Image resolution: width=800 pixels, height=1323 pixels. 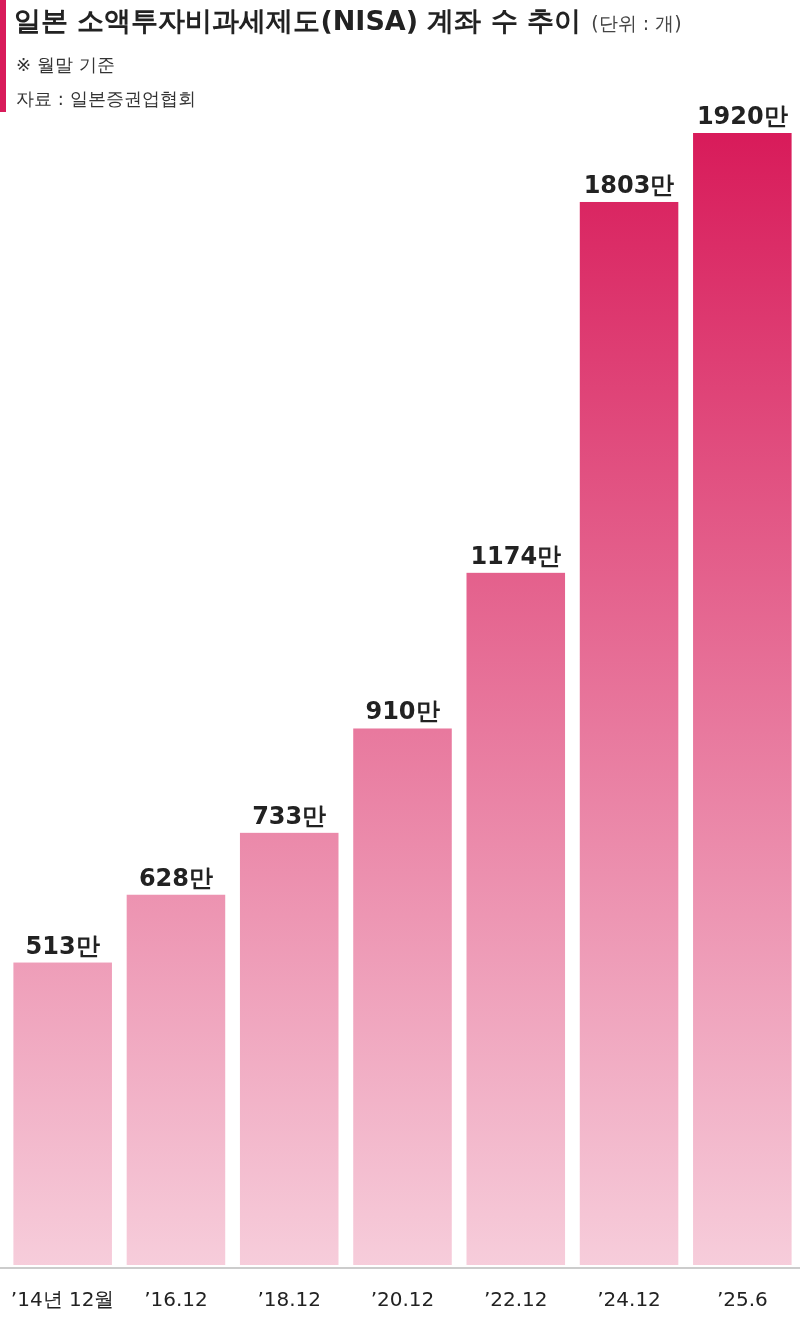 What do you see at coordinates (65, 64) in the screenshot?
I see `chart-subtitle: ※ 월말 기준` at bounding box center [65, 64].